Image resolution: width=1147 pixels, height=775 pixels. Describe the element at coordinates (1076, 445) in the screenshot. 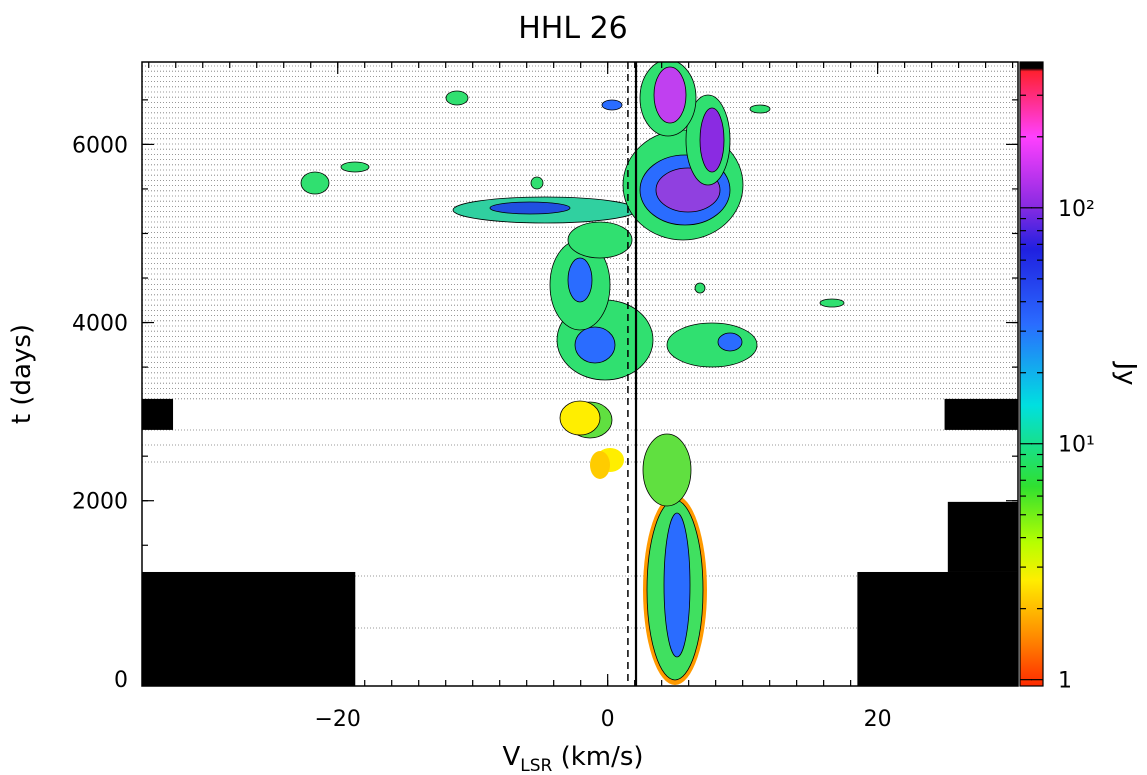

I see `colorbar-tick-label: 10¹` at that location.